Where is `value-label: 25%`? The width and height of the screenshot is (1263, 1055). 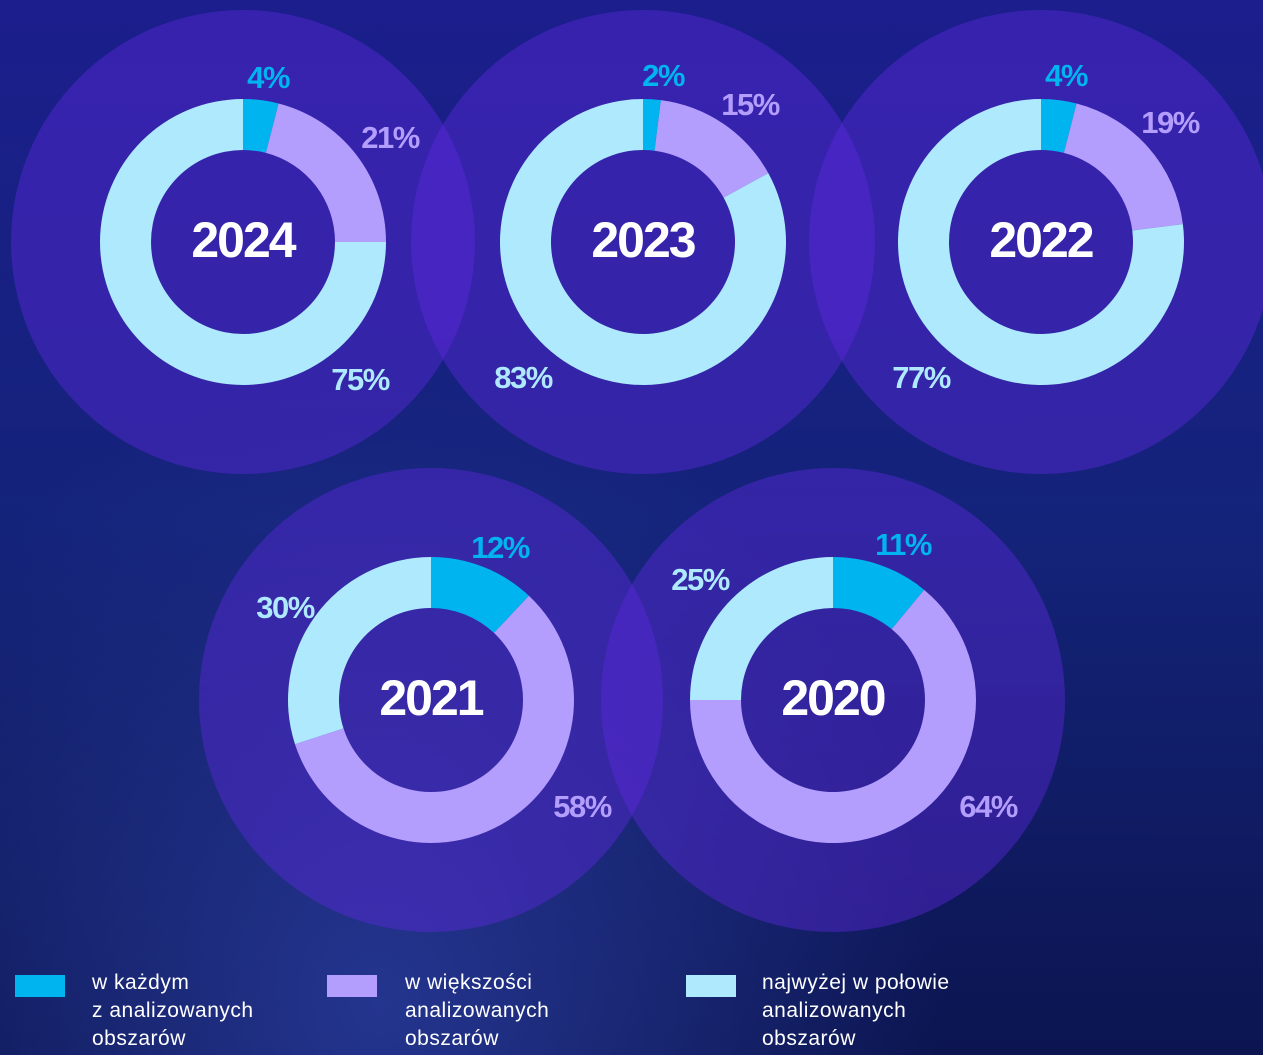 value-label: 25% is located at coordinates (700, 579).